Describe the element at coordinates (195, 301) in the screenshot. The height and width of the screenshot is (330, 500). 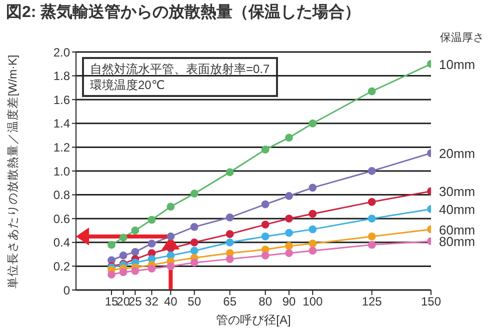
I see `x-tick-label: 50` at that location.